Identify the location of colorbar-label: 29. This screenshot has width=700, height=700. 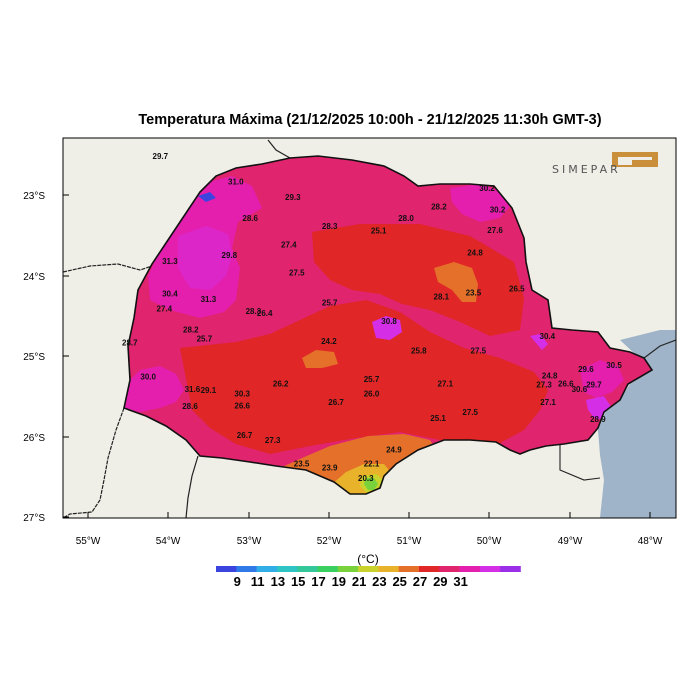
(440, 581).